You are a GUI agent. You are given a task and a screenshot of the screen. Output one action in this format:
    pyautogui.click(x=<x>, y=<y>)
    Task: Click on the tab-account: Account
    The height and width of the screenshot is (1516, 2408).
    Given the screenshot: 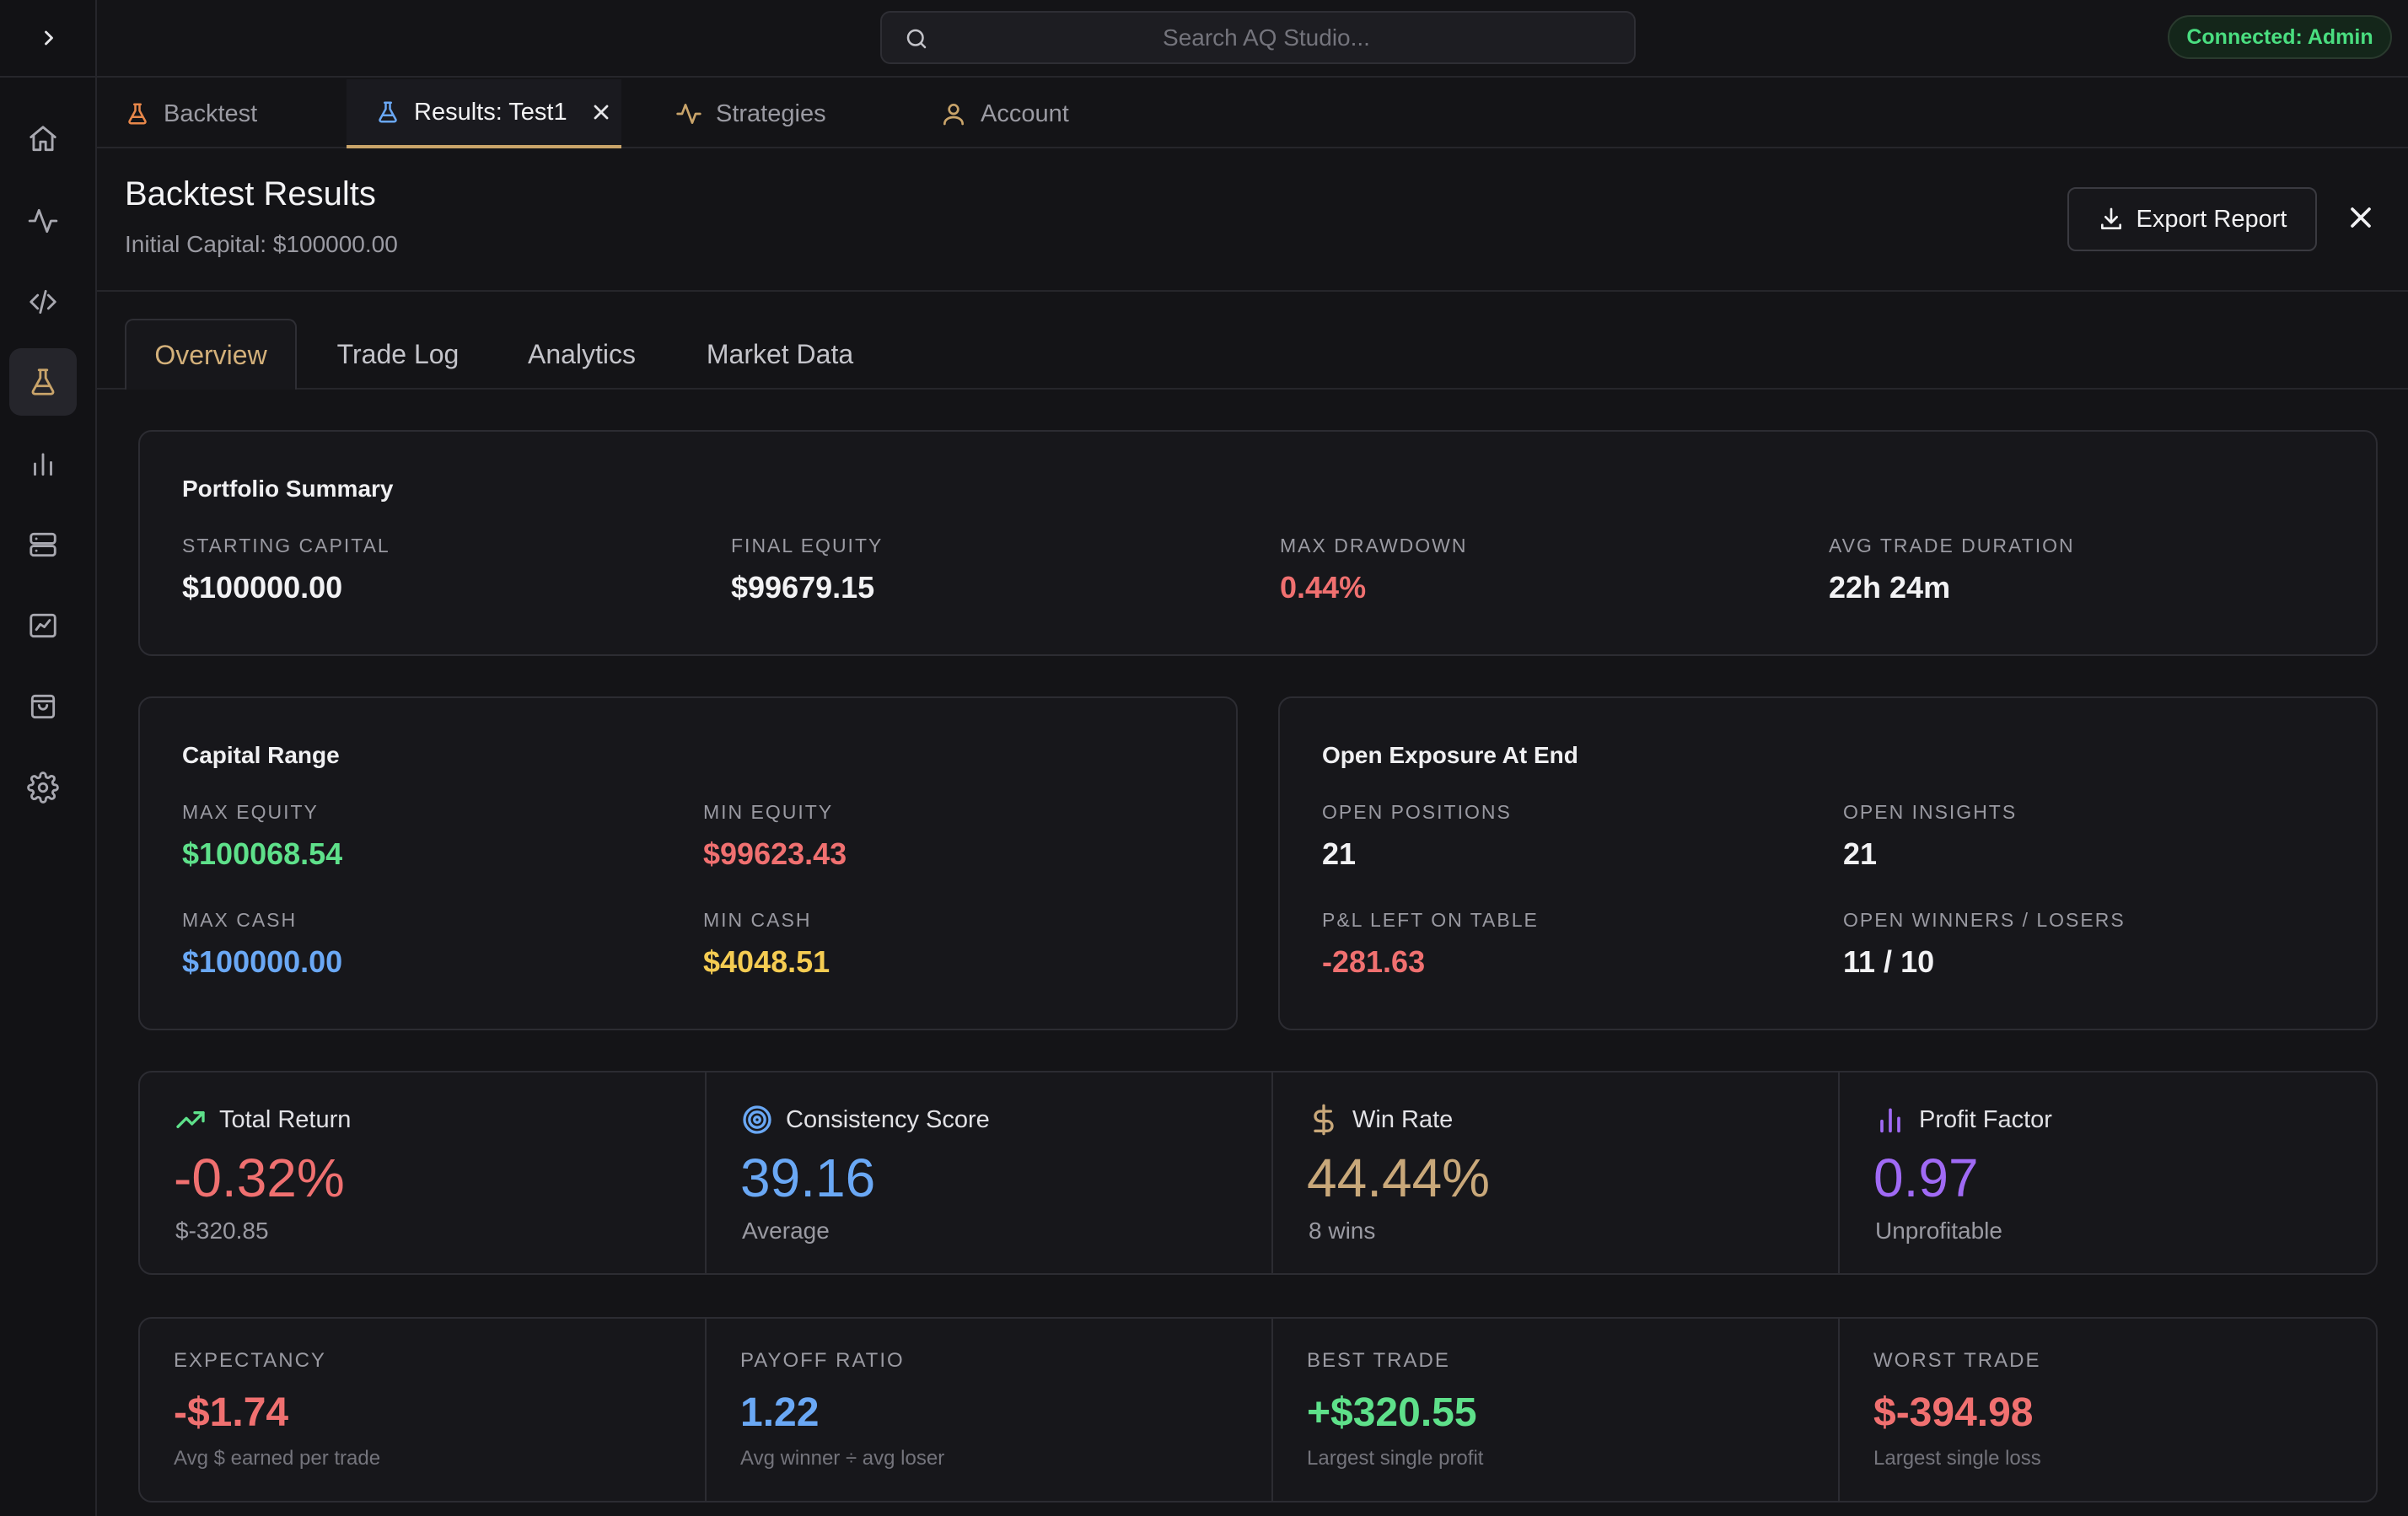 What is the action you would take?
    pyautogui.click(x=1016, y=113)
    